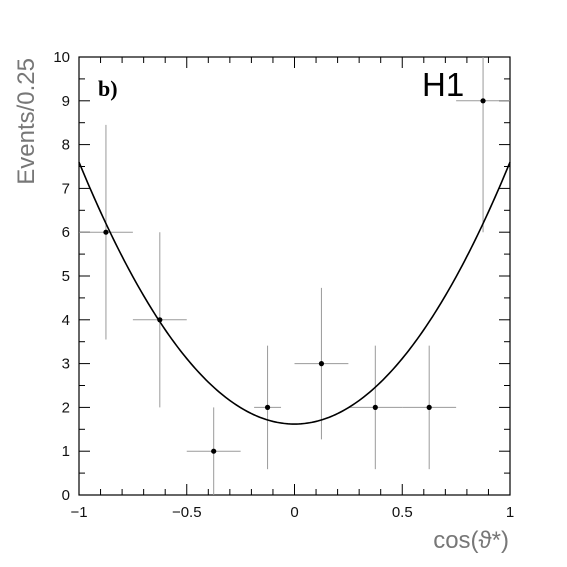 This screenshot has width=567, height=567. What do you see at coordinates (66, 276) in the screenshot?
I see `y-tick-label: 5` at bounding box center [66, 276].